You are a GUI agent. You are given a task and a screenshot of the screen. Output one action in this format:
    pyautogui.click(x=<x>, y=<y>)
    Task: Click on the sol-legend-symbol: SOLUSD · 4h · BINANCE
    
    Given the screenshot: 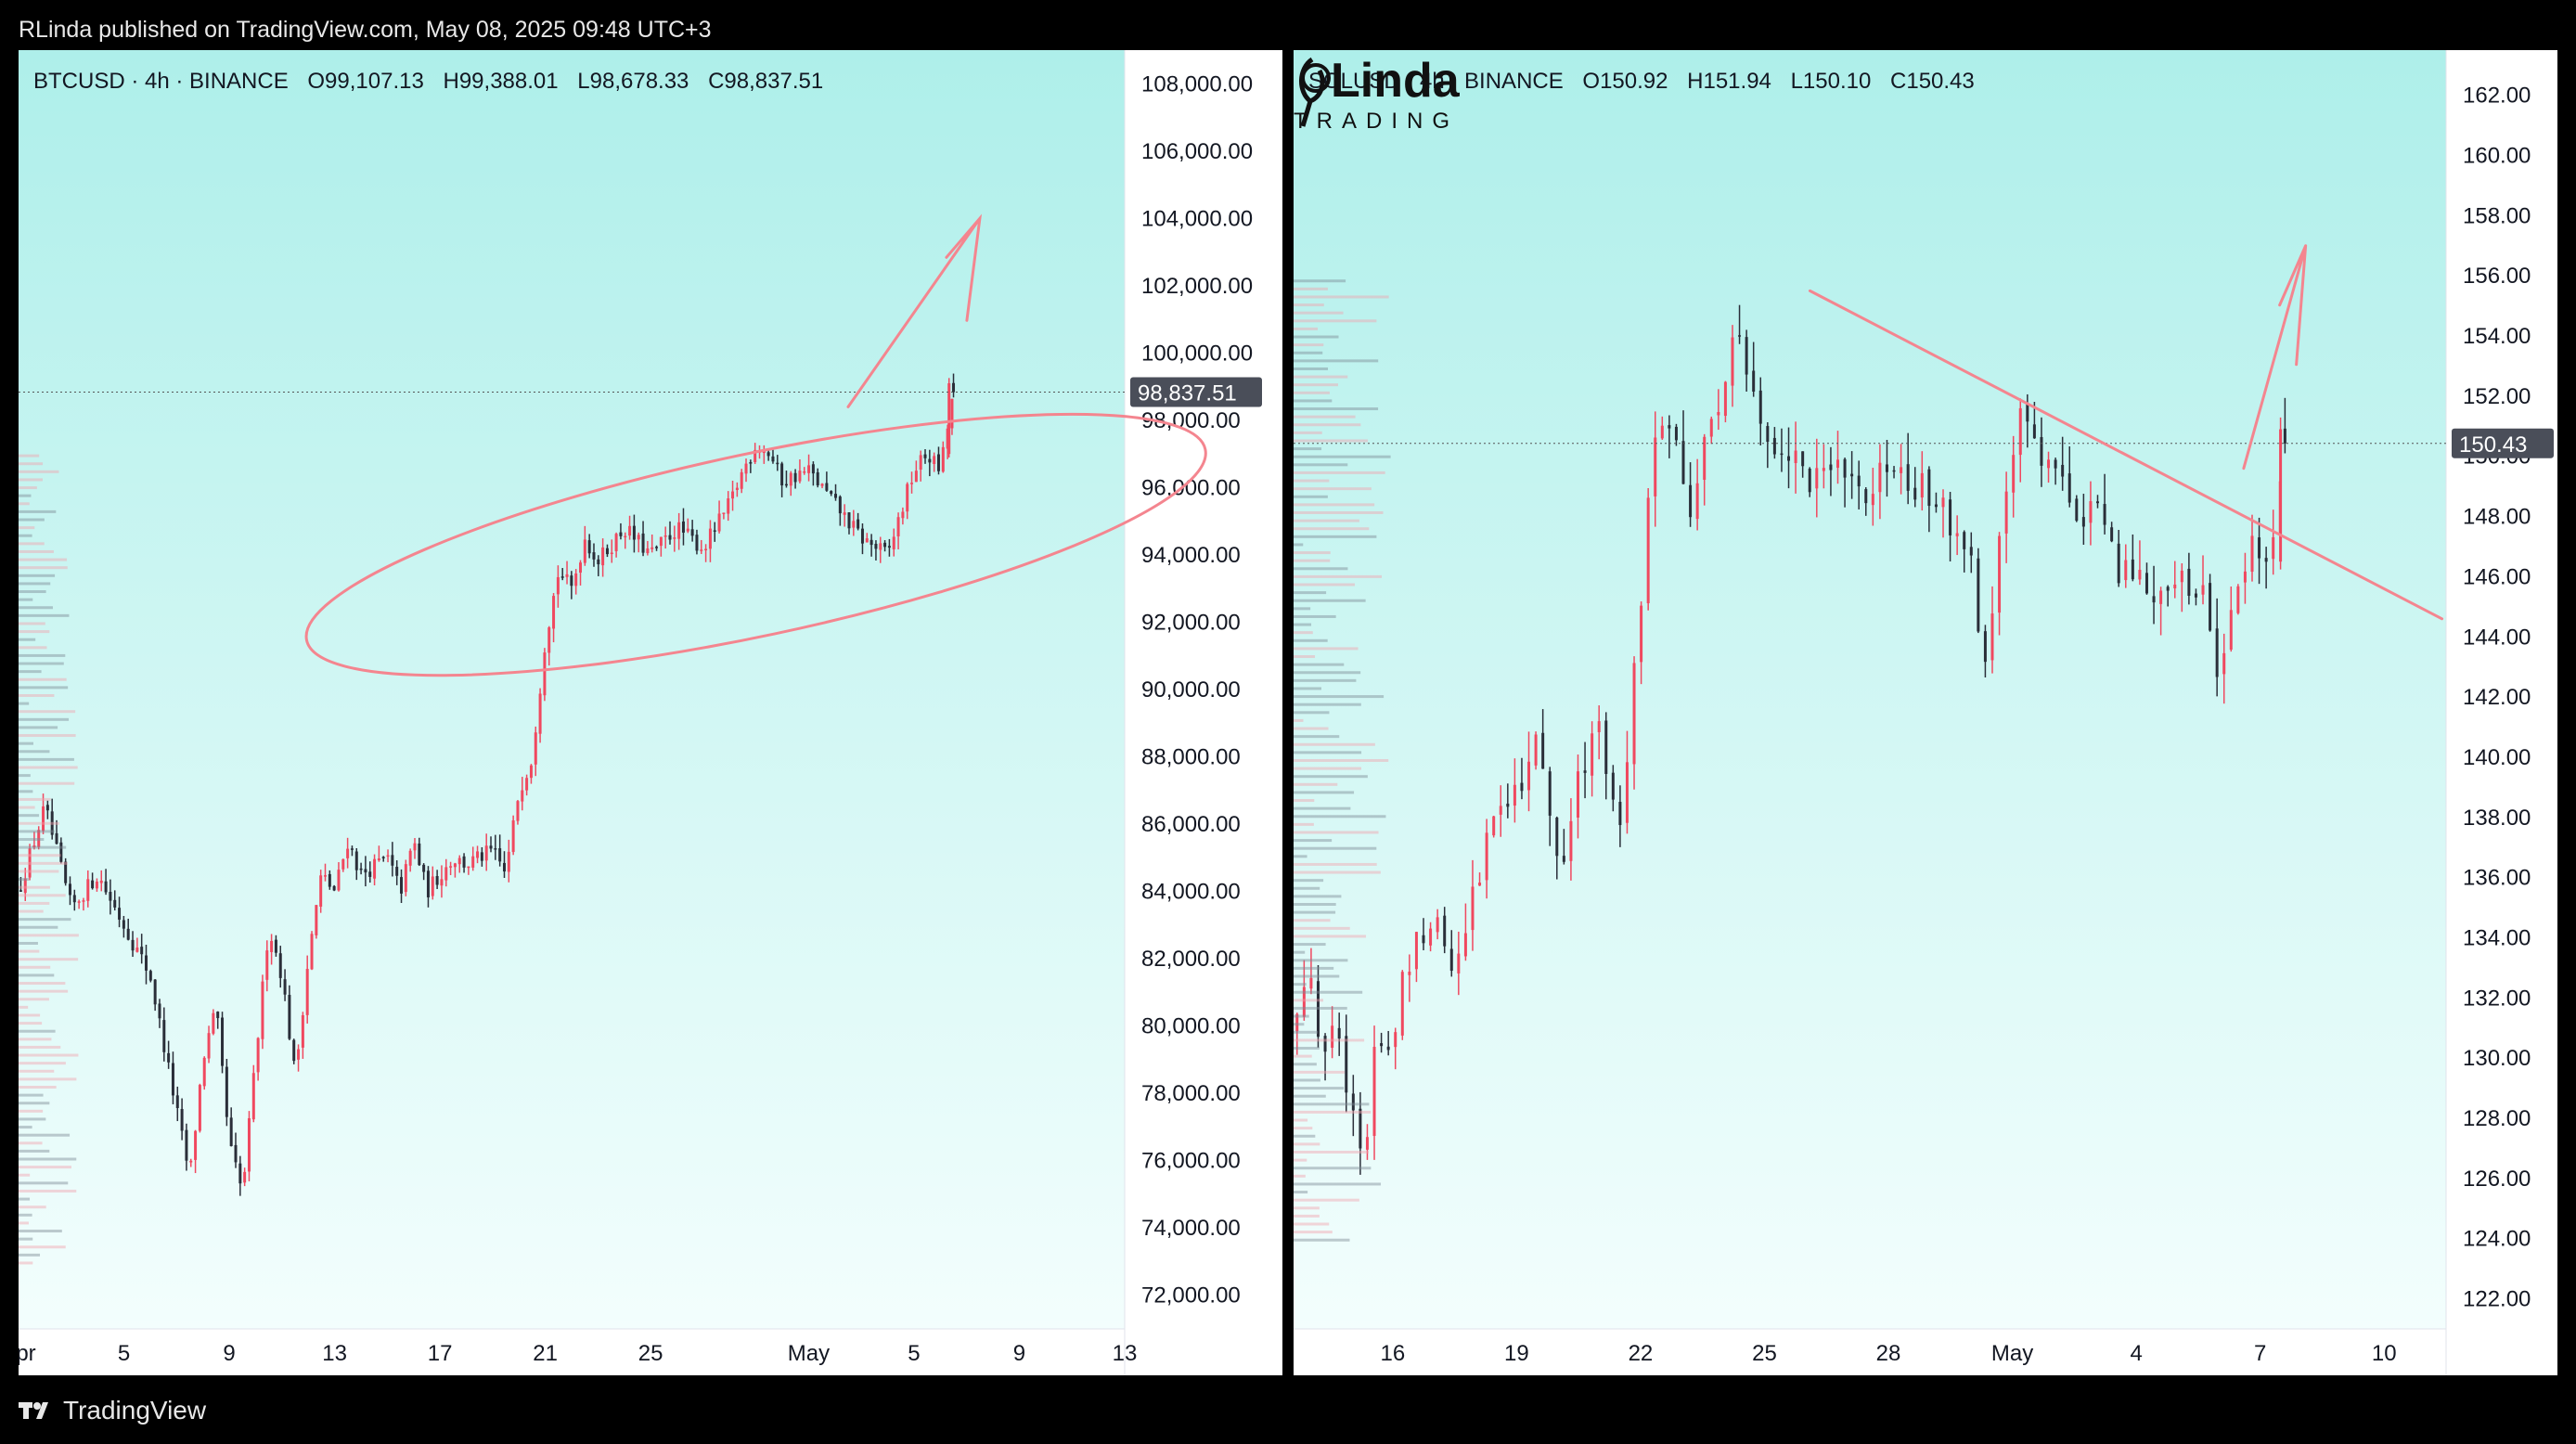 What is the action you would take?
    pyautogui.click(x=1436, y=81)
    